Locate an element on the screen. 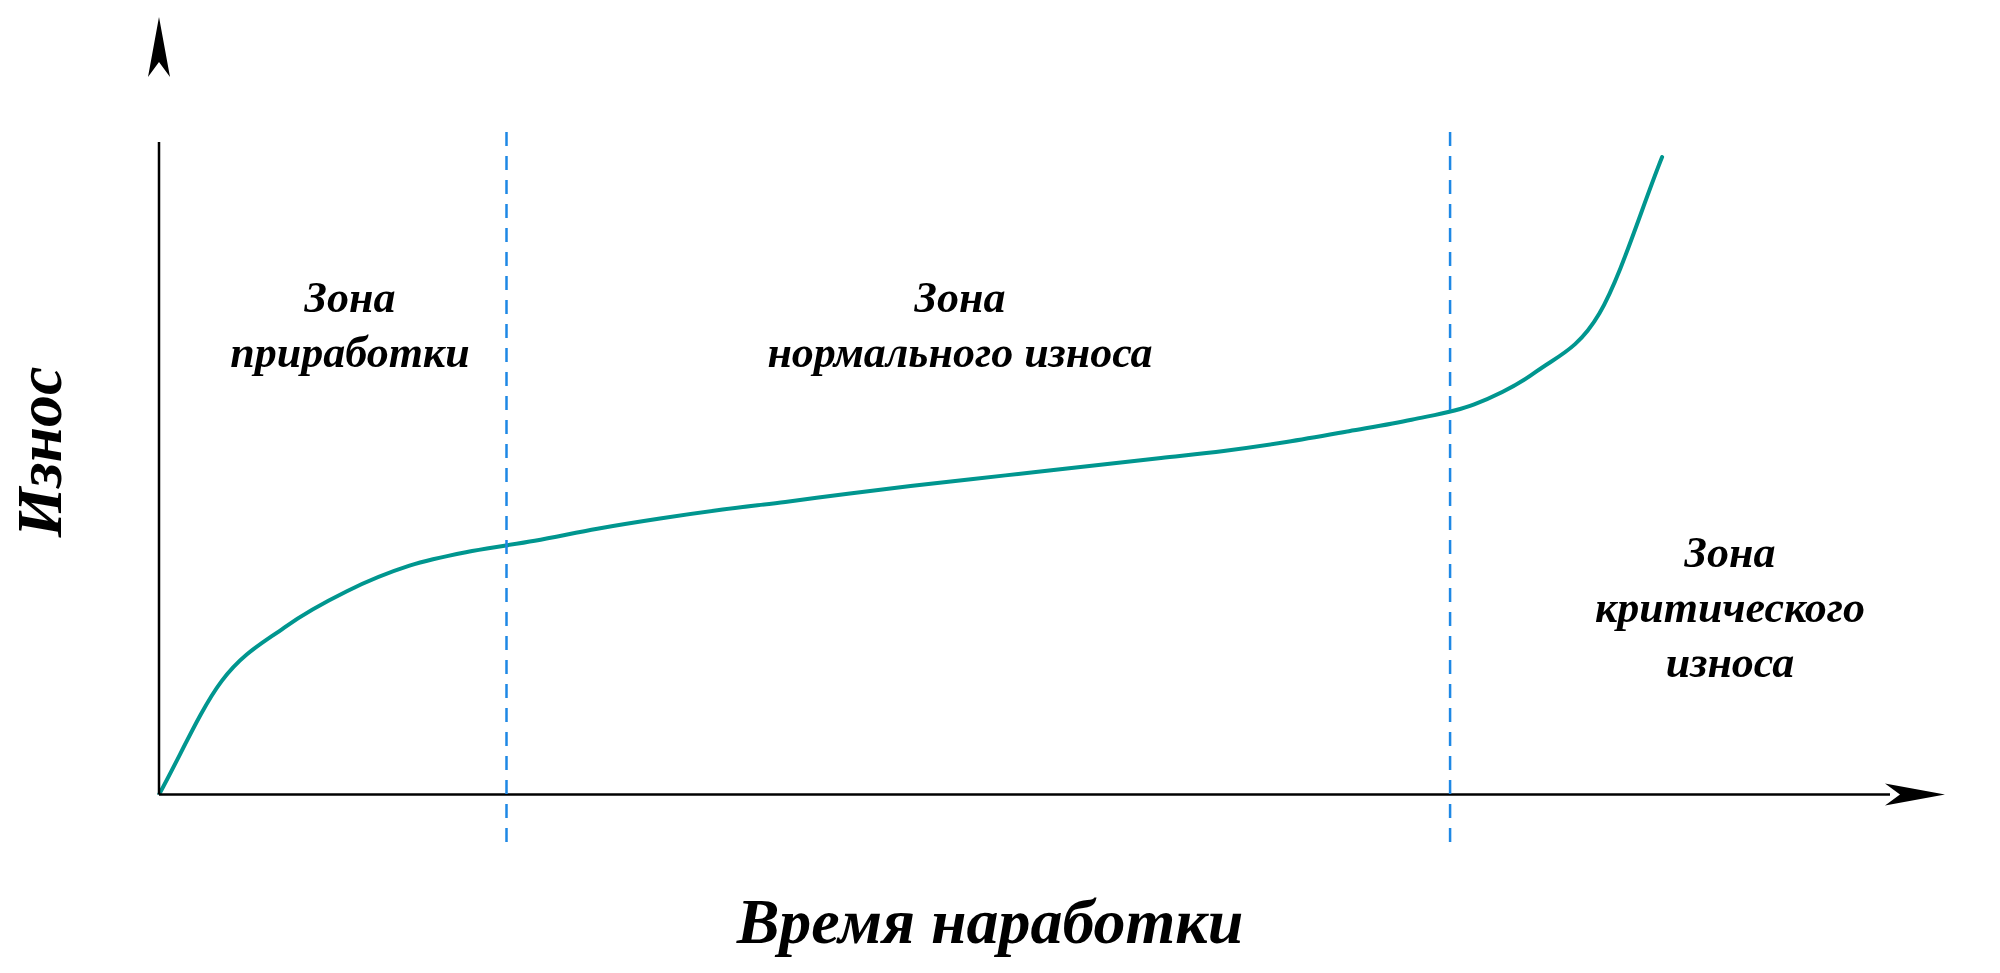 The height and width of the screenshot is (973, 2000). x-axis-title: Время наработки is located at coordinates (990, 921).